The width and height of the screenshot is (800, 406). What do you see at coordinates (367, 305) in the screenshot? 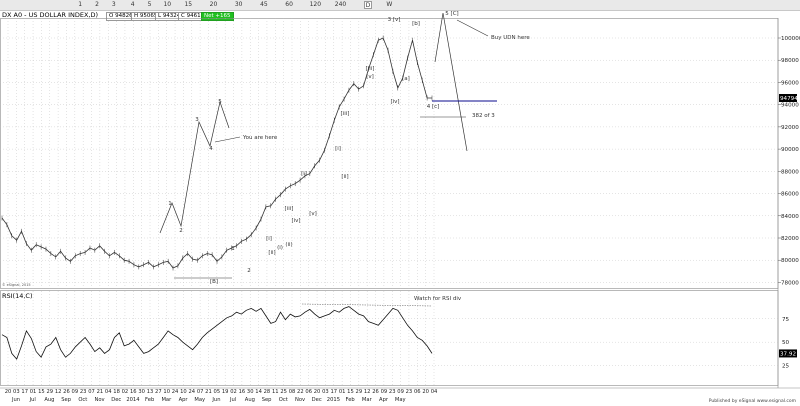
I see `rsi-divergence-line` at bounding box center [367, 305].